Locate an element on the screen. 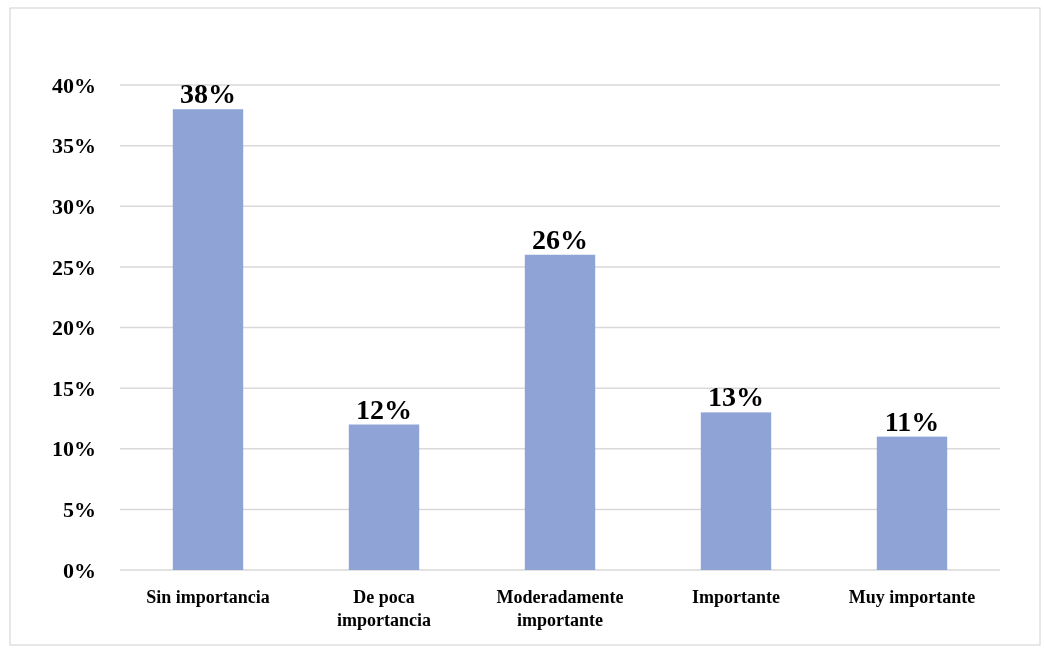 The image size is (1044, 649). y-tick-label: 40% is located at coordinates (74, 85).